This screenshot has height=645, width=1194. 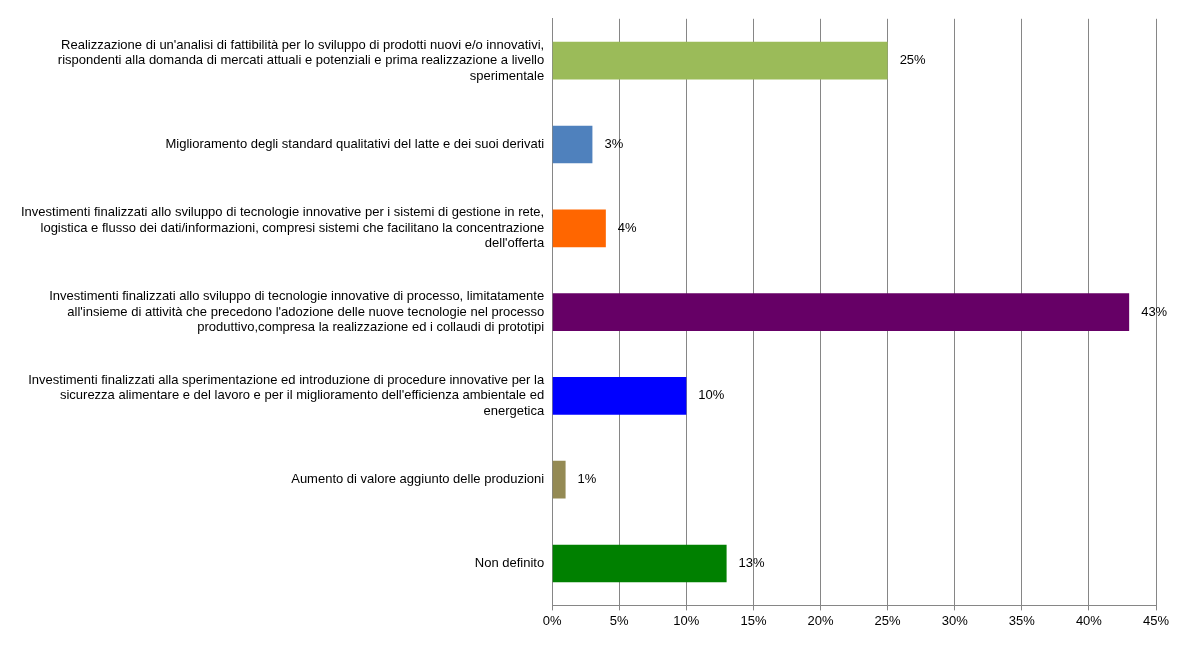 What do you see at coordinates (1154, 311) in the screenshot?
I see `data-label: 43%` at bounding box center [1154, 311].